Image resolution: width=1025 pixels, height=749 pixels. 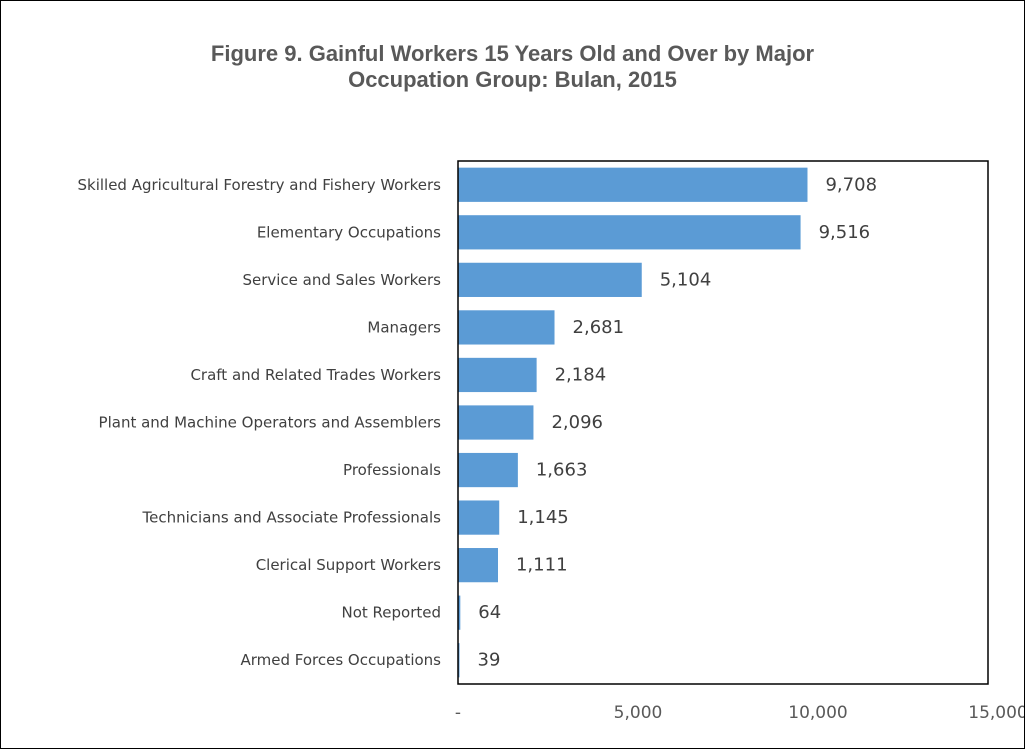 What do you see at coordinates (817, 713) in the screenshot?
I see `x-tick-label: 10,000` at bounding box center [817, 713].